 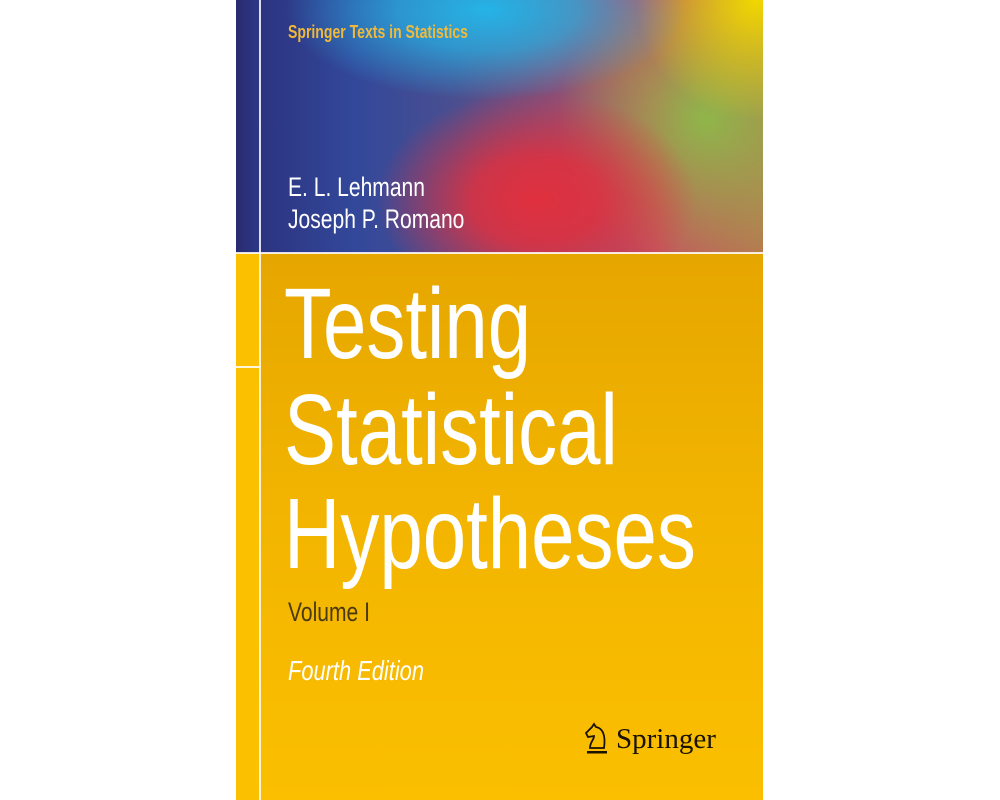 What do you see at coordinates (499, 253) in the screenshot?
I see `divider-horizontal` at bounding box center [499, 253].